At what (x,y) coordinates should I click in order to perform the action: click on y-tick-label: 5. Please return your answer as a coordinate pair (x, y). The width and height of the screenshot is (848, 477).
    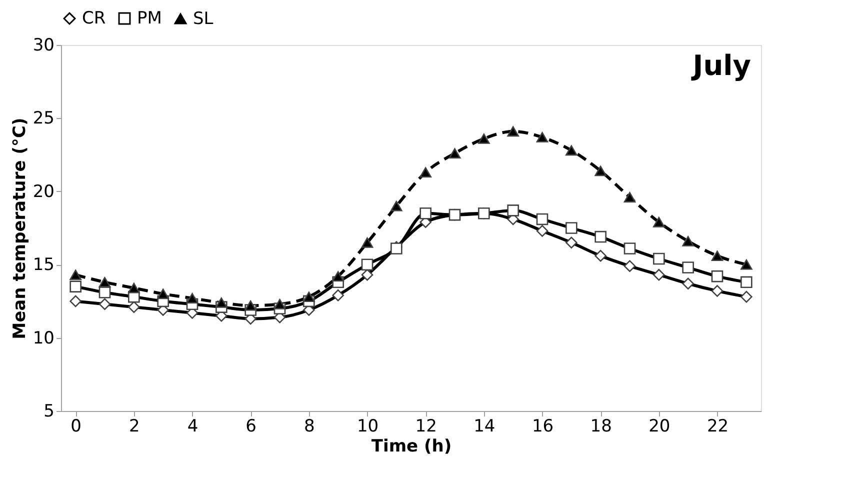
    Looking at the image, I should click on (49, 412).